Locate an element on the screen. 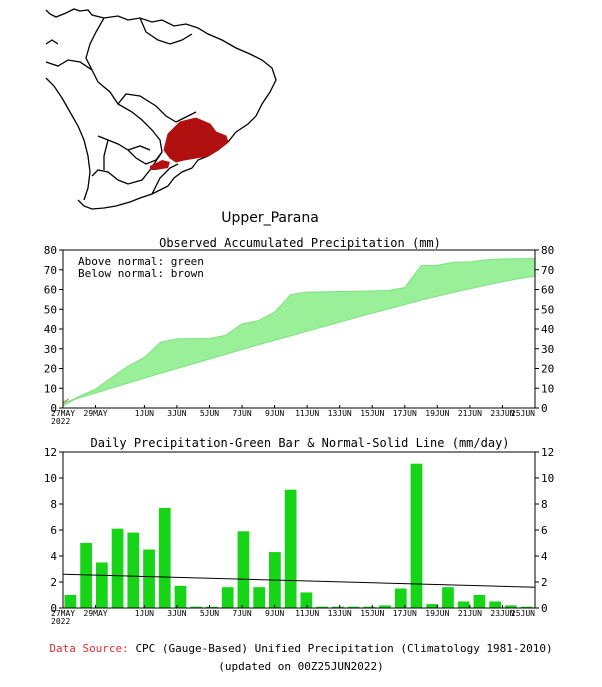  y-tick-label-left: 12 is located at coordinates (50, 452).